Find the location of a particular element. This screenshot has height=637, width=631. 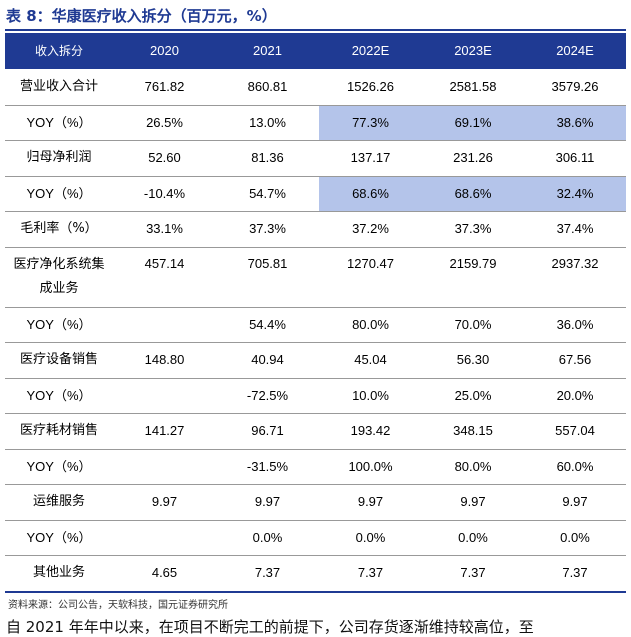

row-label: 营业收入合计 is located at coordinates (59, 87).